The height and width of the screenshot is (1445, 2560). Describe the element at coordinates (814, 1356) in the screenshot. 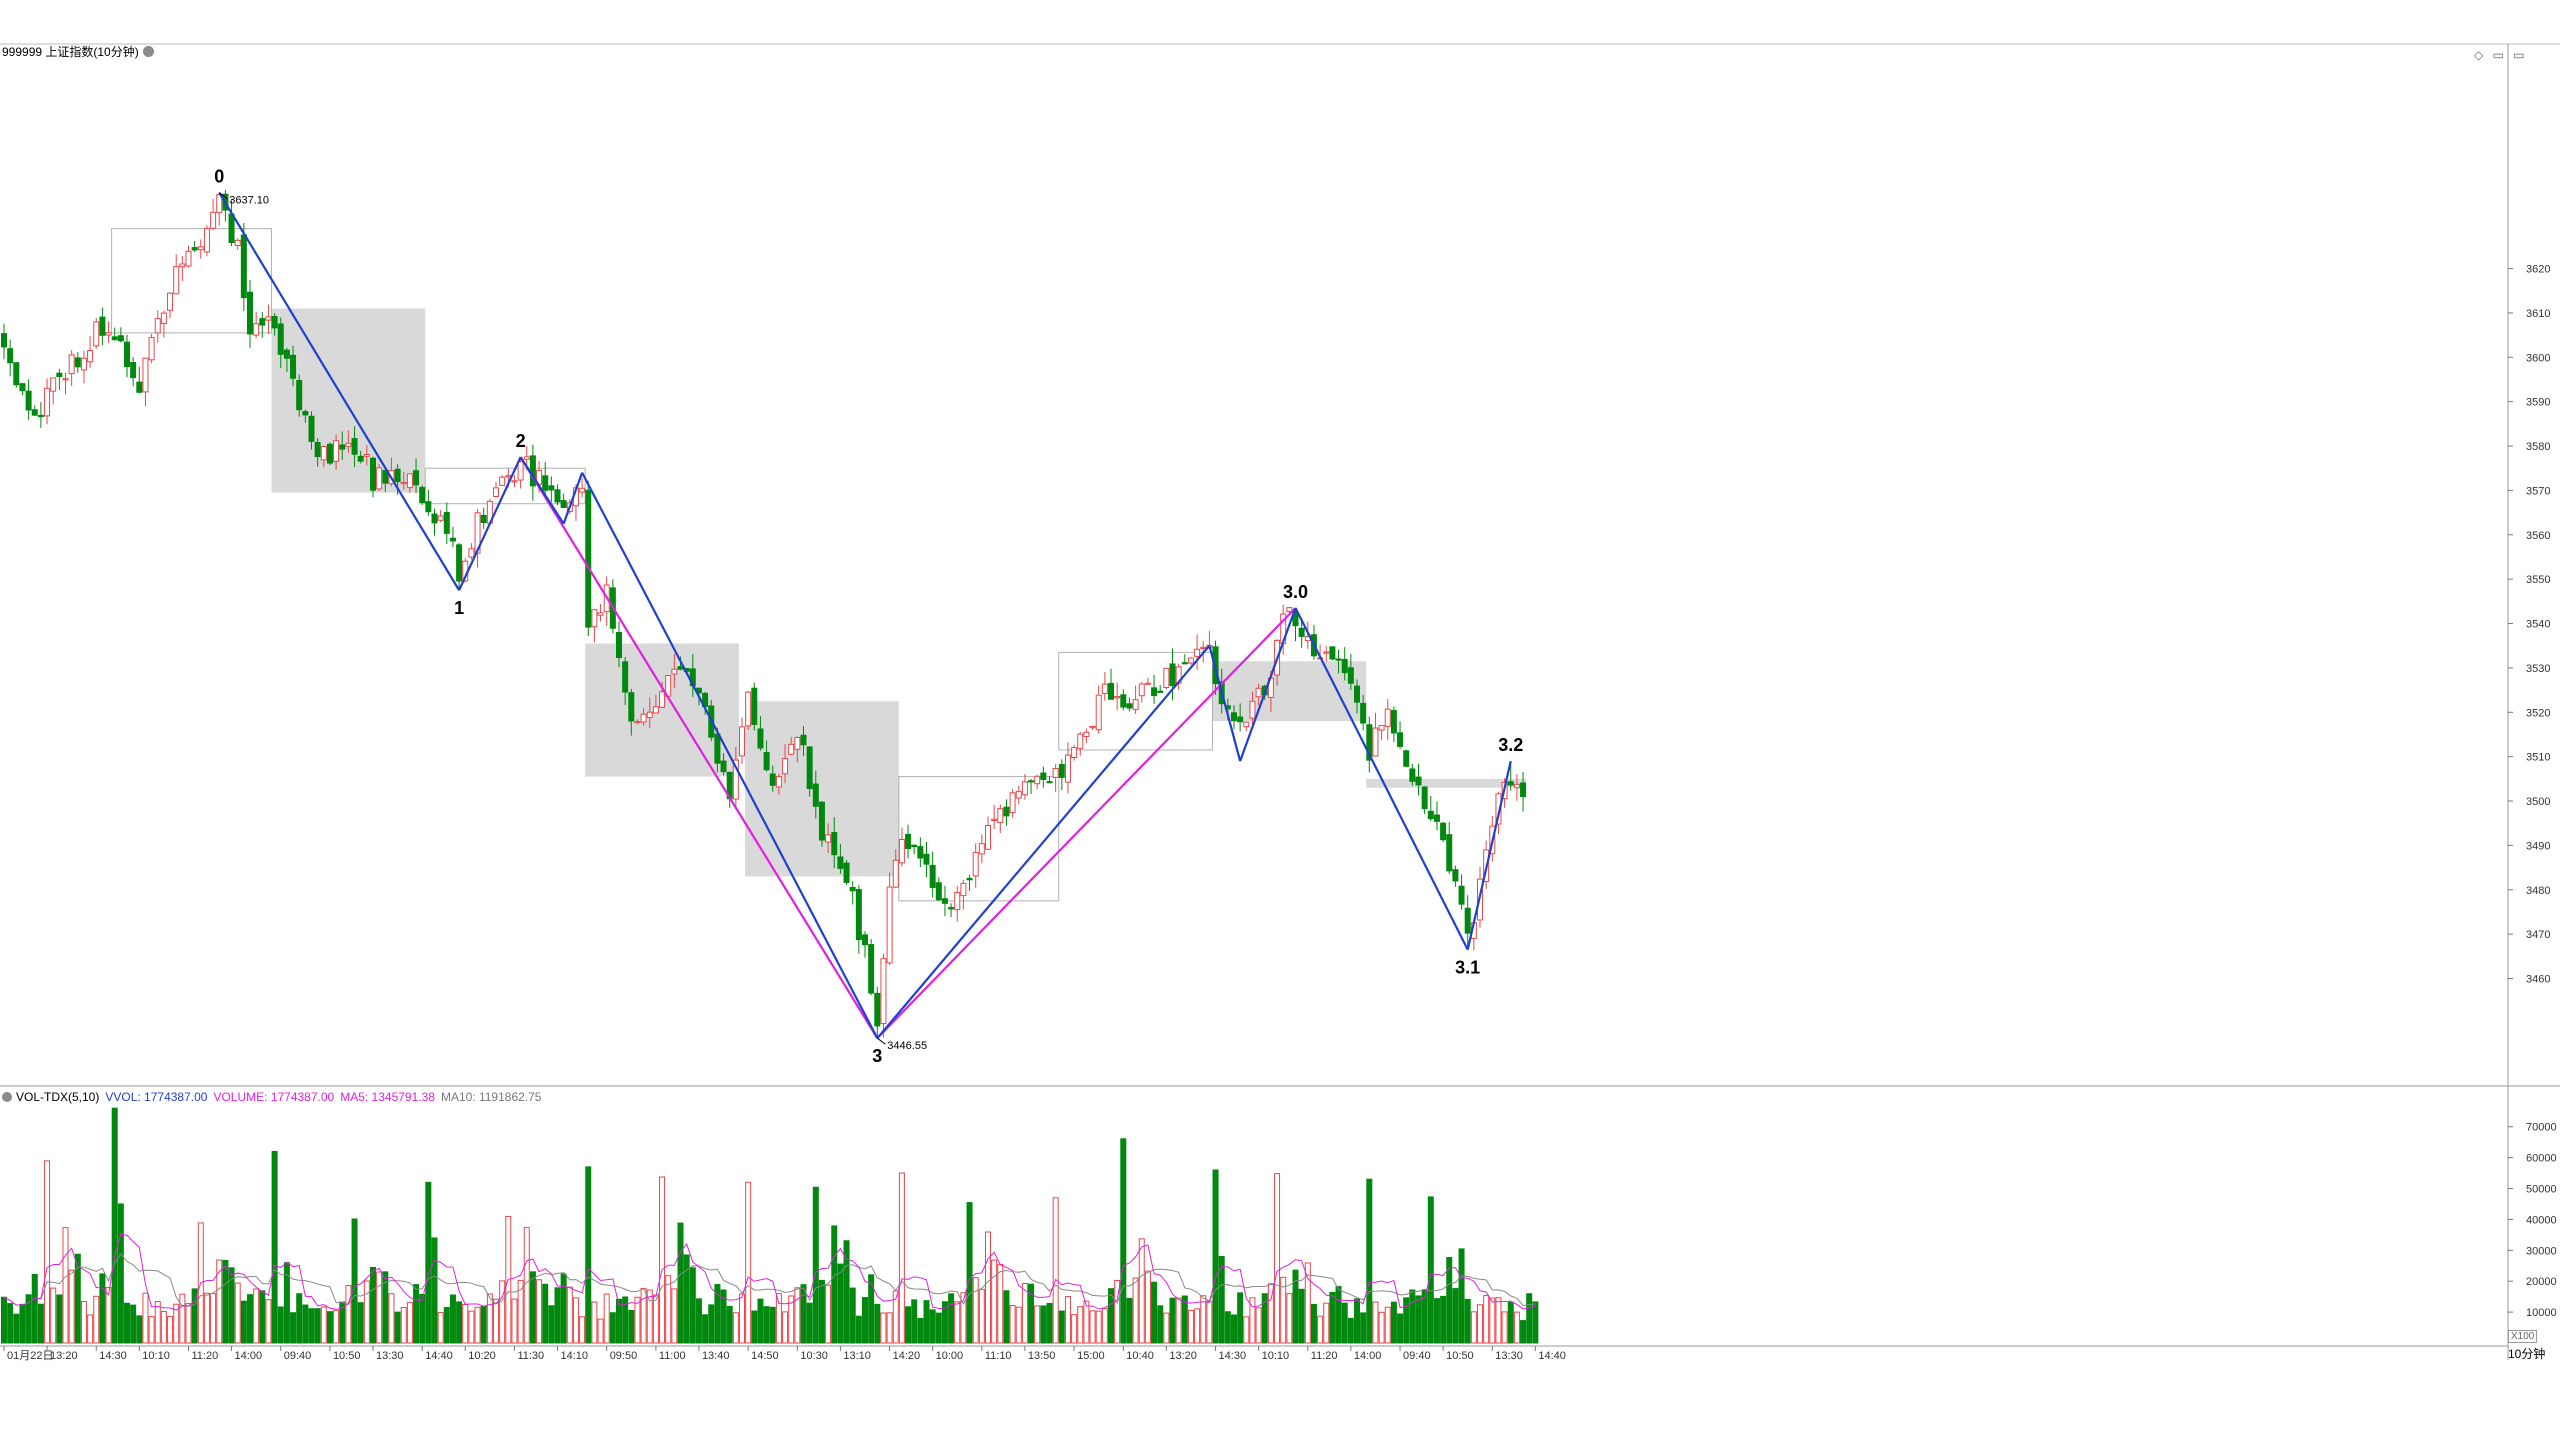

I see `time-tick-label: 10:30` at that location.